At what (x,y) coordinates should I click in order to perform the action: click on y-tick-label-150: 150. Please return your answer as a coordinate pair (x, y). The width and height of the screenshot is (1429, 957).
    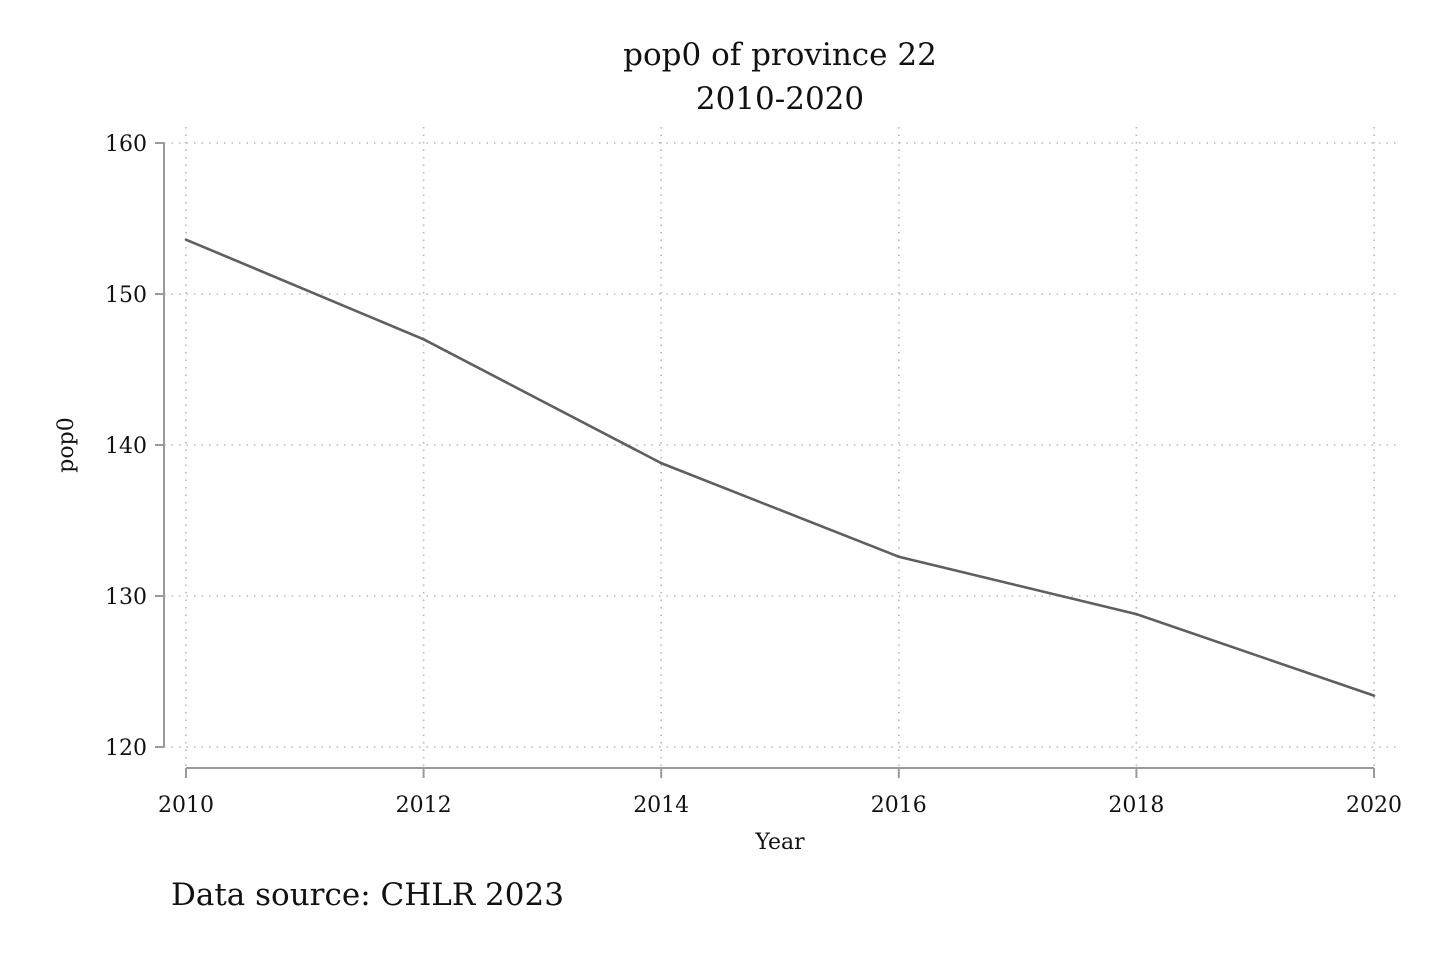
    Looking at the image, I should click on (126, 295).